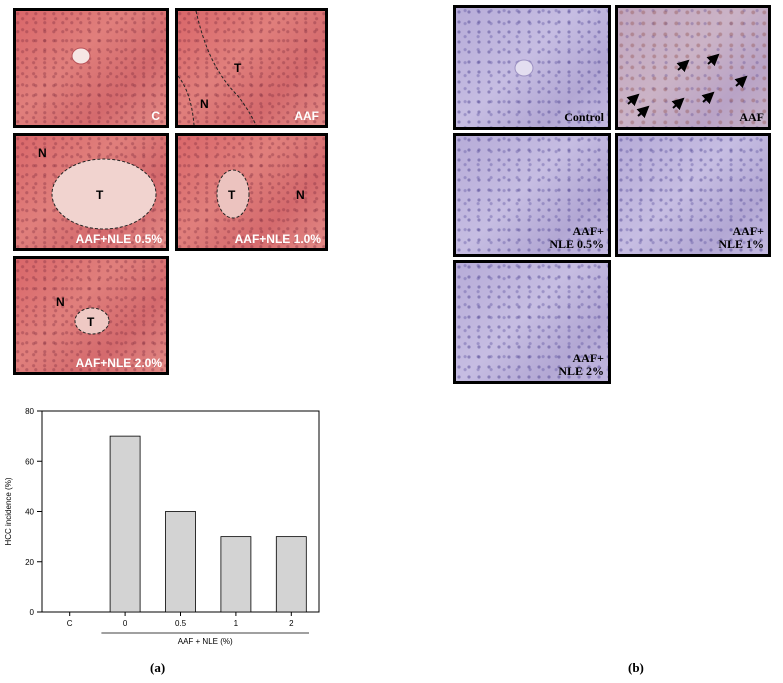  I want to click on he-image-aaf-nle-20: N T AAF+NLE 2.0%, so click(91, 315).